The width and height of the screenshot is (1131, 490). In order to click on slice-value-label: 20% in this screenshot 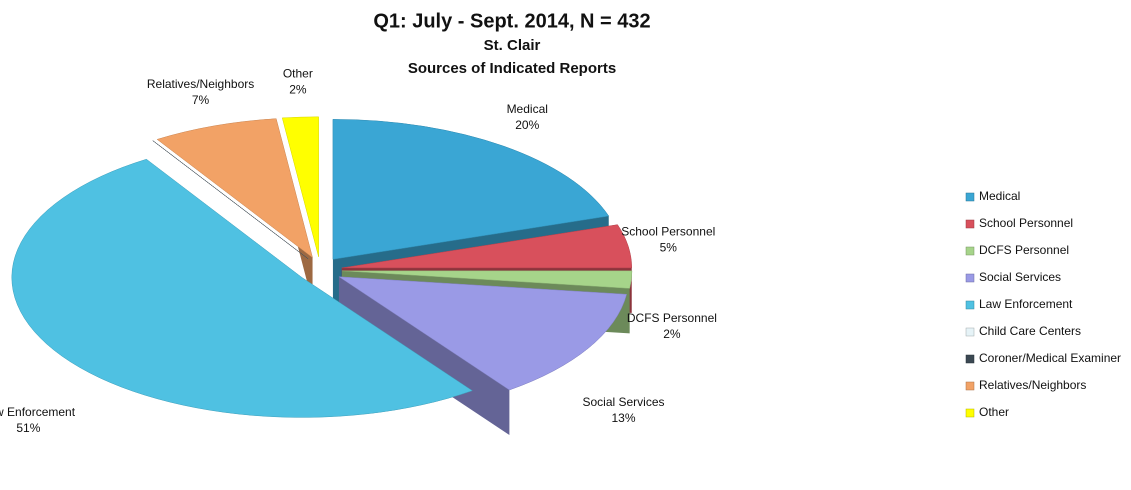, I will do `click(527, 125)`.